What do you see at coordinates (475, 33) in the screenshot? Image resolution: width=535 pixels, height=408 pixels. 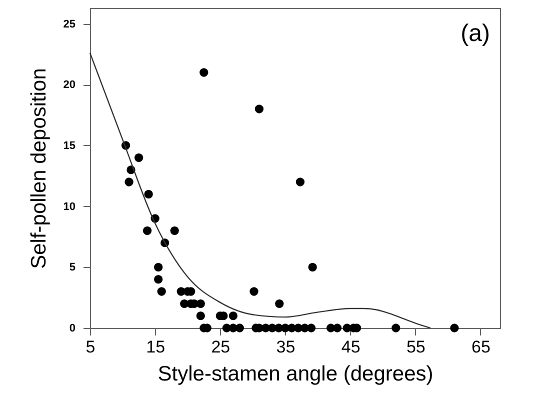 I see `annotation: (a)` at bounding box center [475, 33].